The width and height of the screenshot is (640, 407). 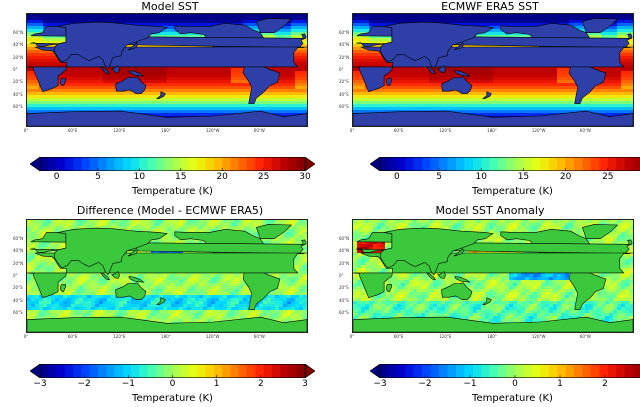 What do you see at coordinates (165, 178) in the screenshot?
I see `colorbar-ticks: 0 5 10 15 20 25 30` at bounding box center [165, 178].